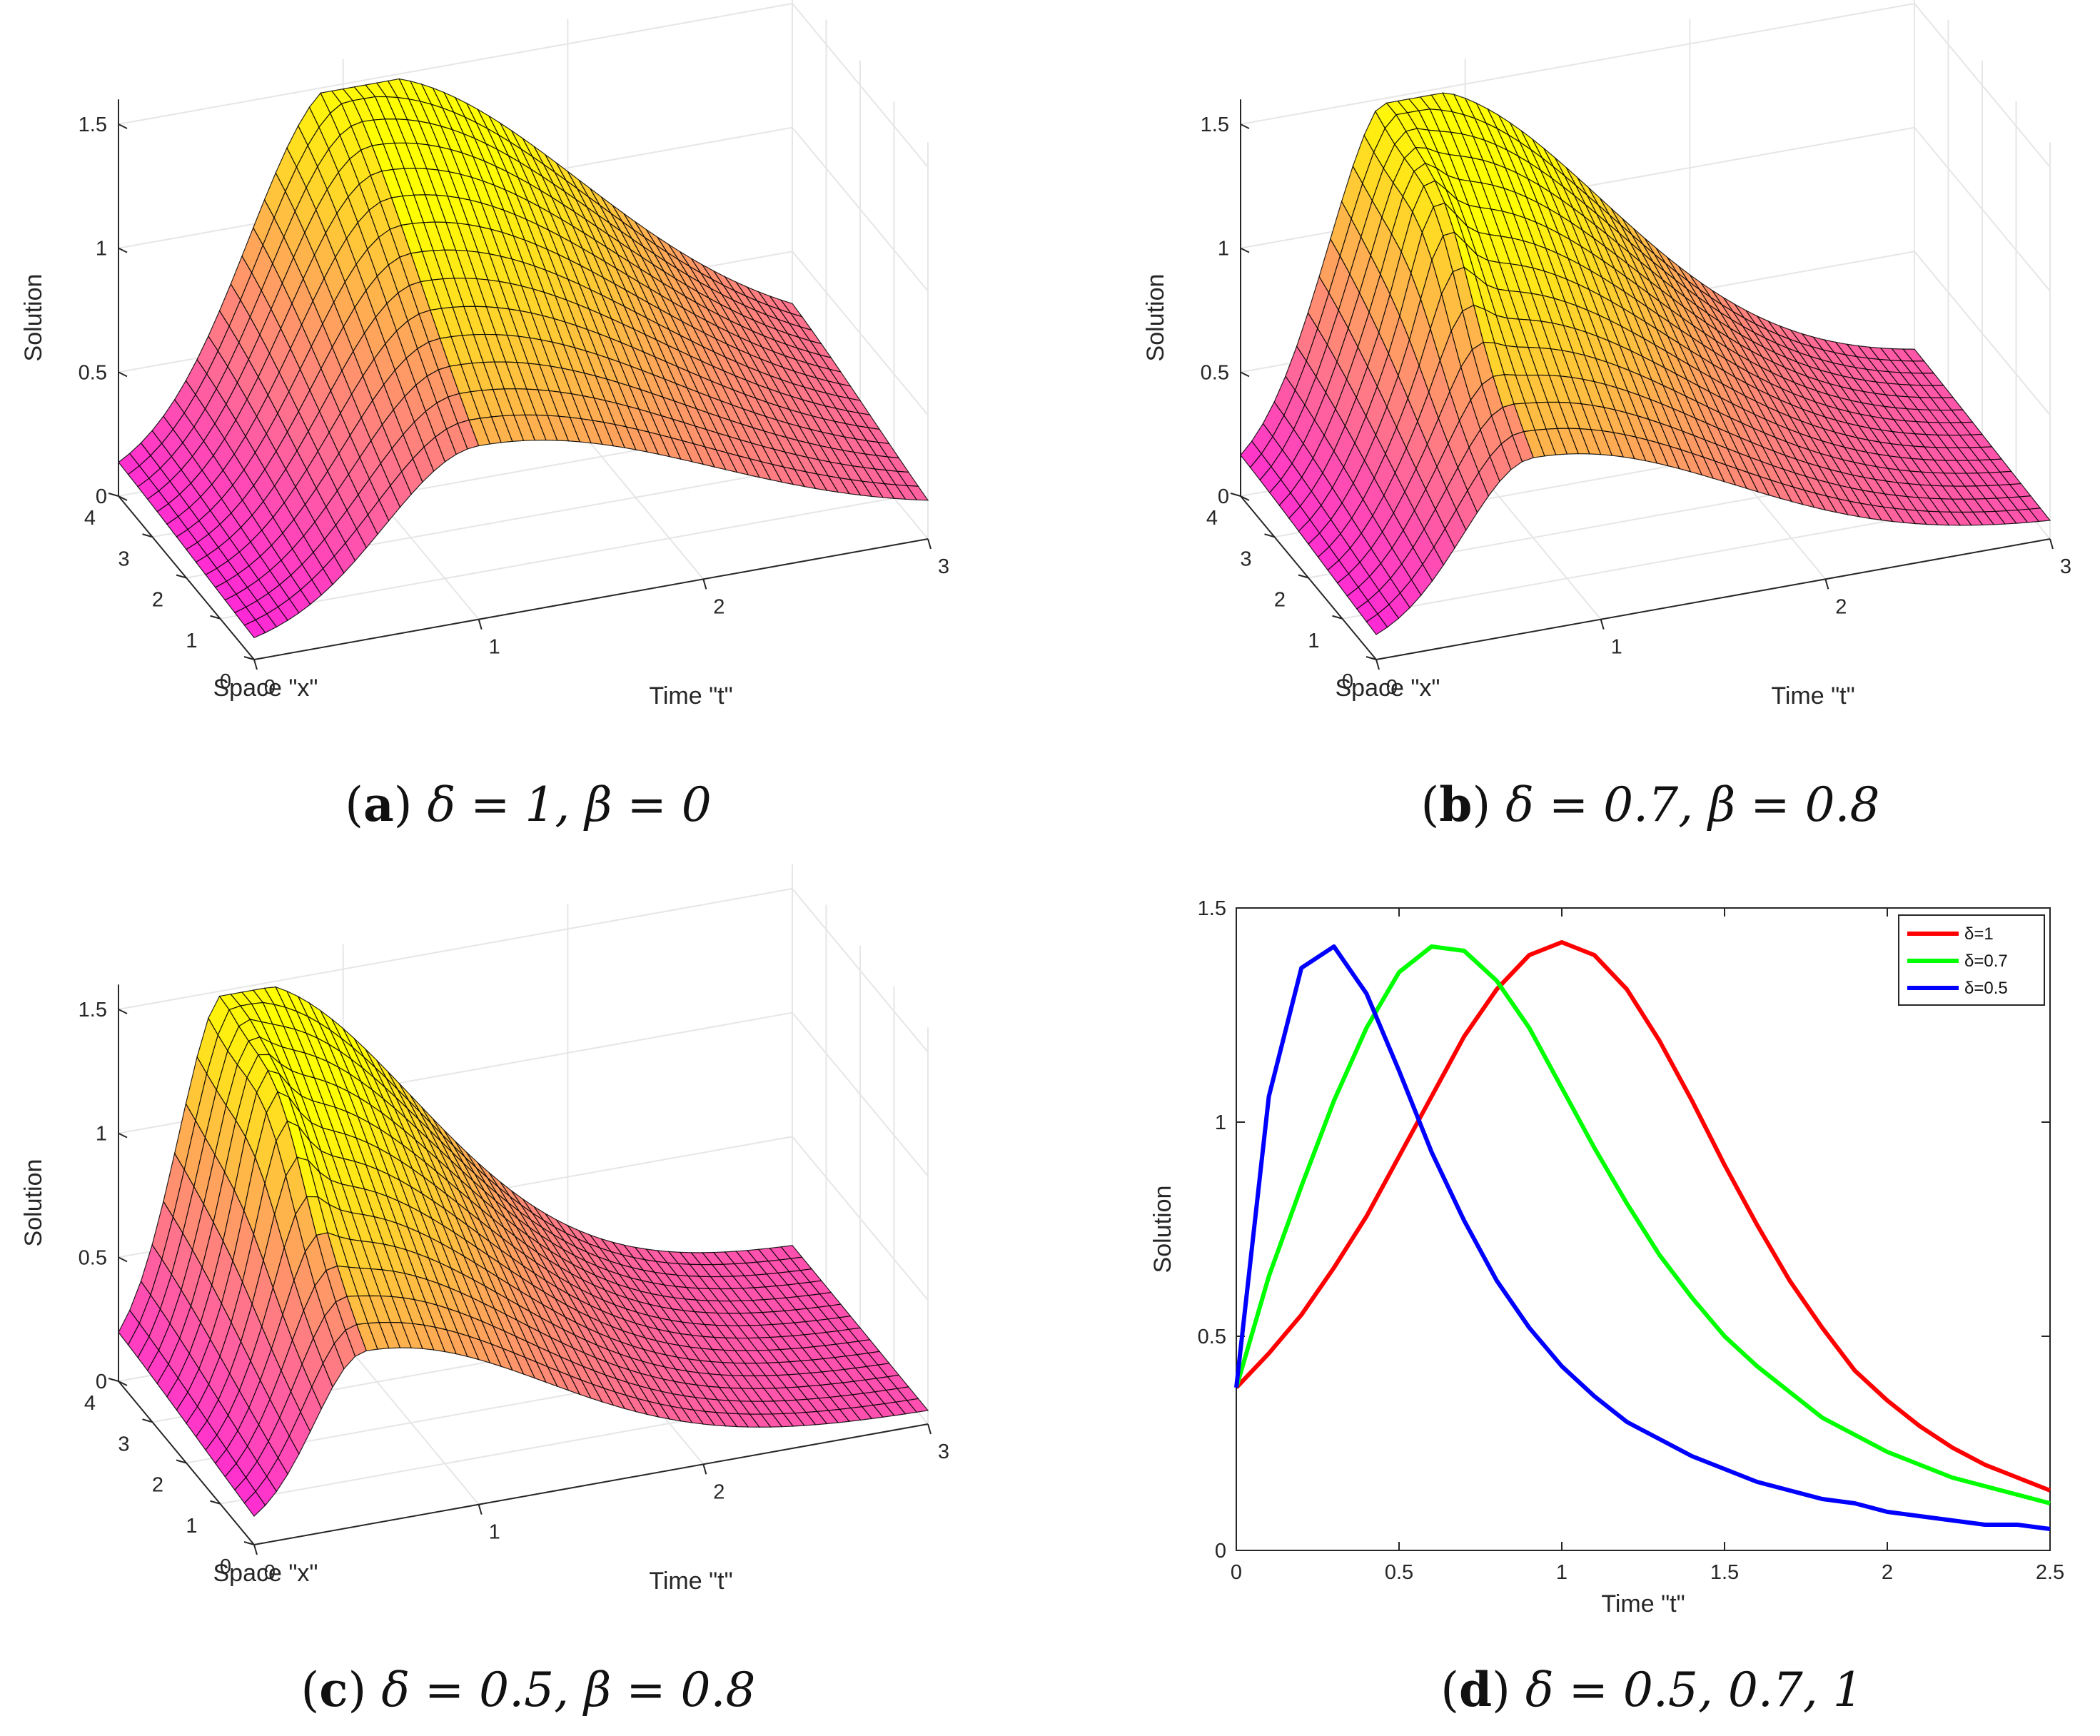  Describe the element at coordinates (1162, 1229) in the screenshot. I see `y-axis-label: Solution` at that location.